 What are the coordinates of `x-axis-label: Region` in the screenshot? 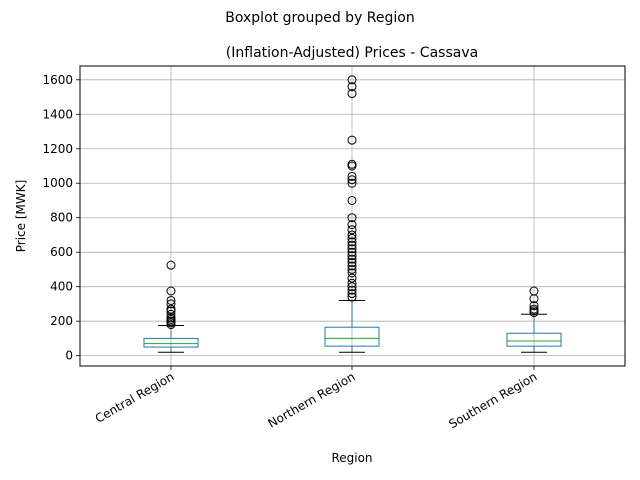 It's located at (351, 458).